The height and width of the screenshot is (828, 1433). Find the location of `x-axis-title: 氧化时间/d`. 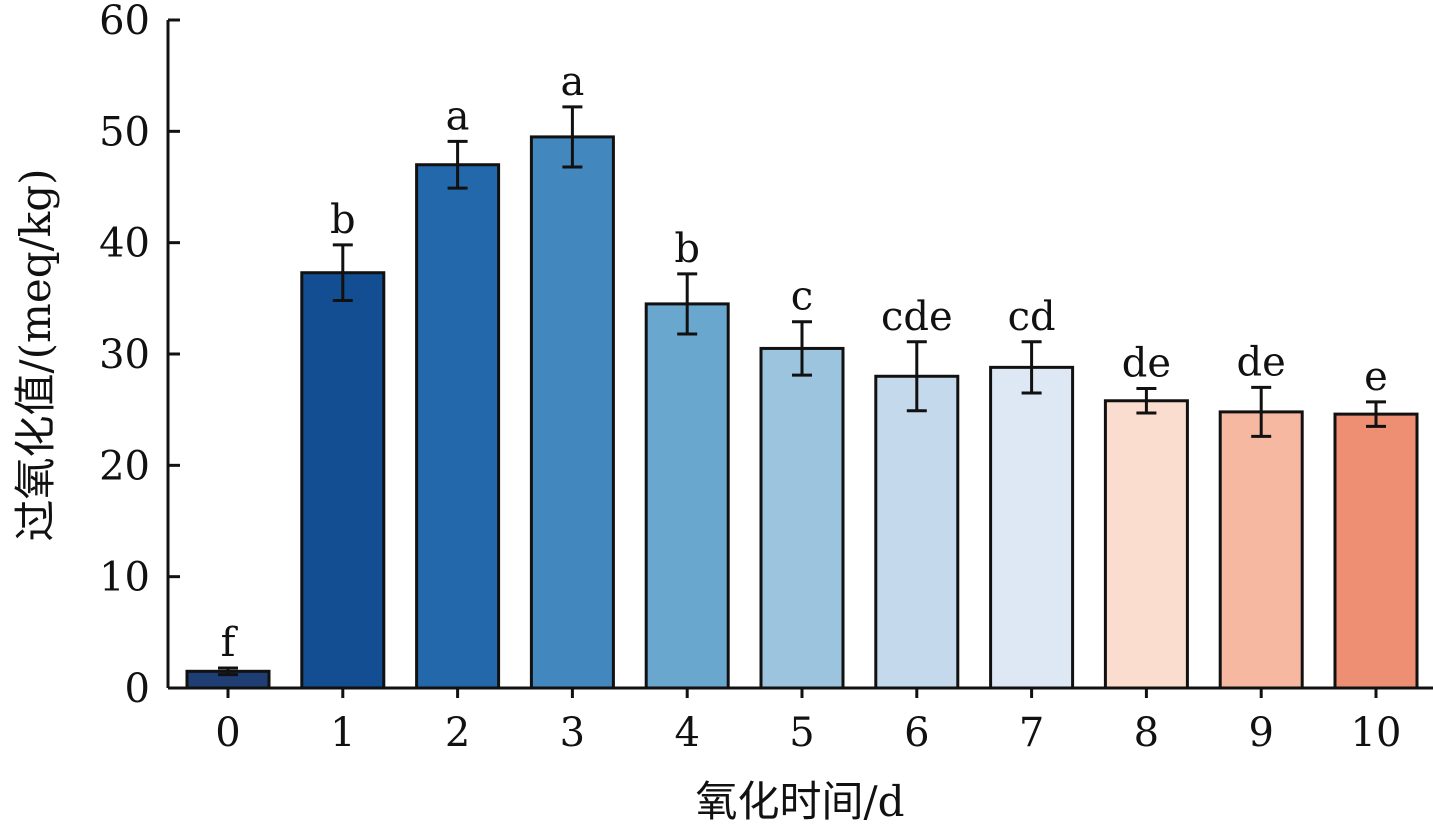

x-axis-title: 氧化时间/d is located at coordinates (799, 801).